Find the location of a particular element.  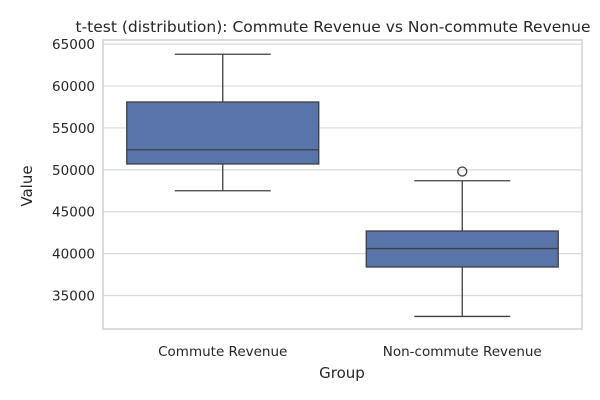

y-tick-label: 50000 is located at coordinates (73, 171).